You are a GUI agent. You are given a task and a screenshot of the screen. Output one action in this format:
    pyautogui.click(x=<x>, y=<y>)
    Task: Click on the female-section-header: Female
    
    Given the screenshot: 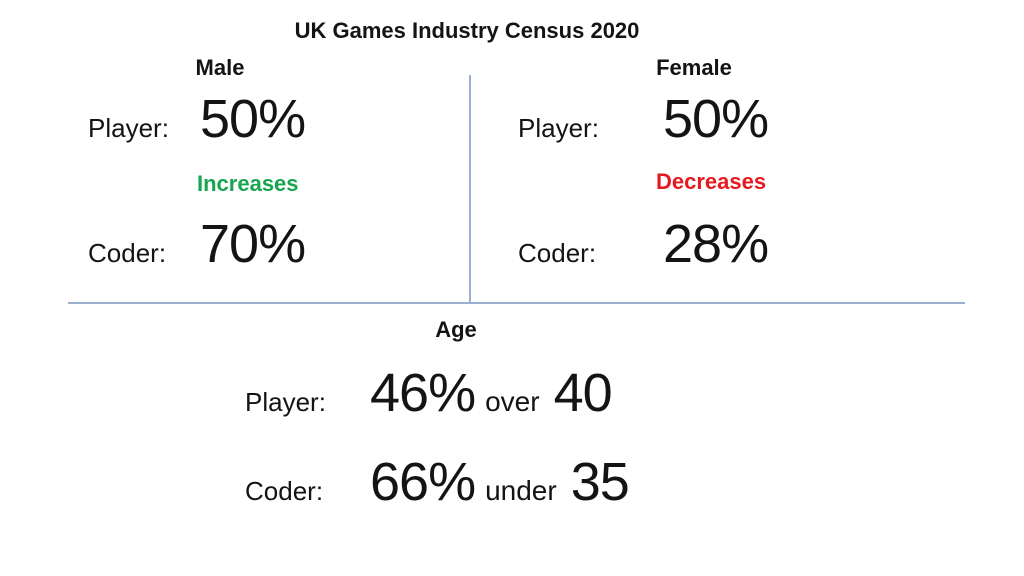 What is the action you would take?
    pyautogui.click(x=694, y=67)
    